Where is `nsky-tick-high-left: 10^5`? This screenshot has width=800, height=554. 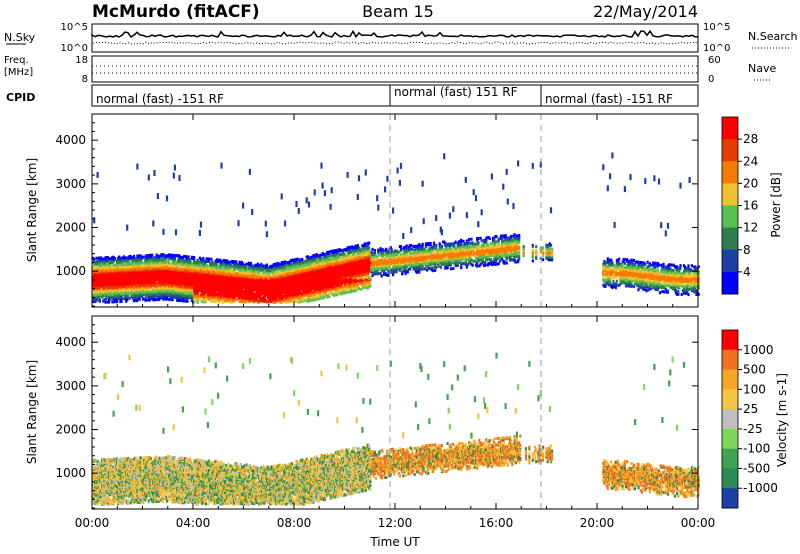
nsky-tick-high-left: 10^5 is located at coordinates (74, 27).